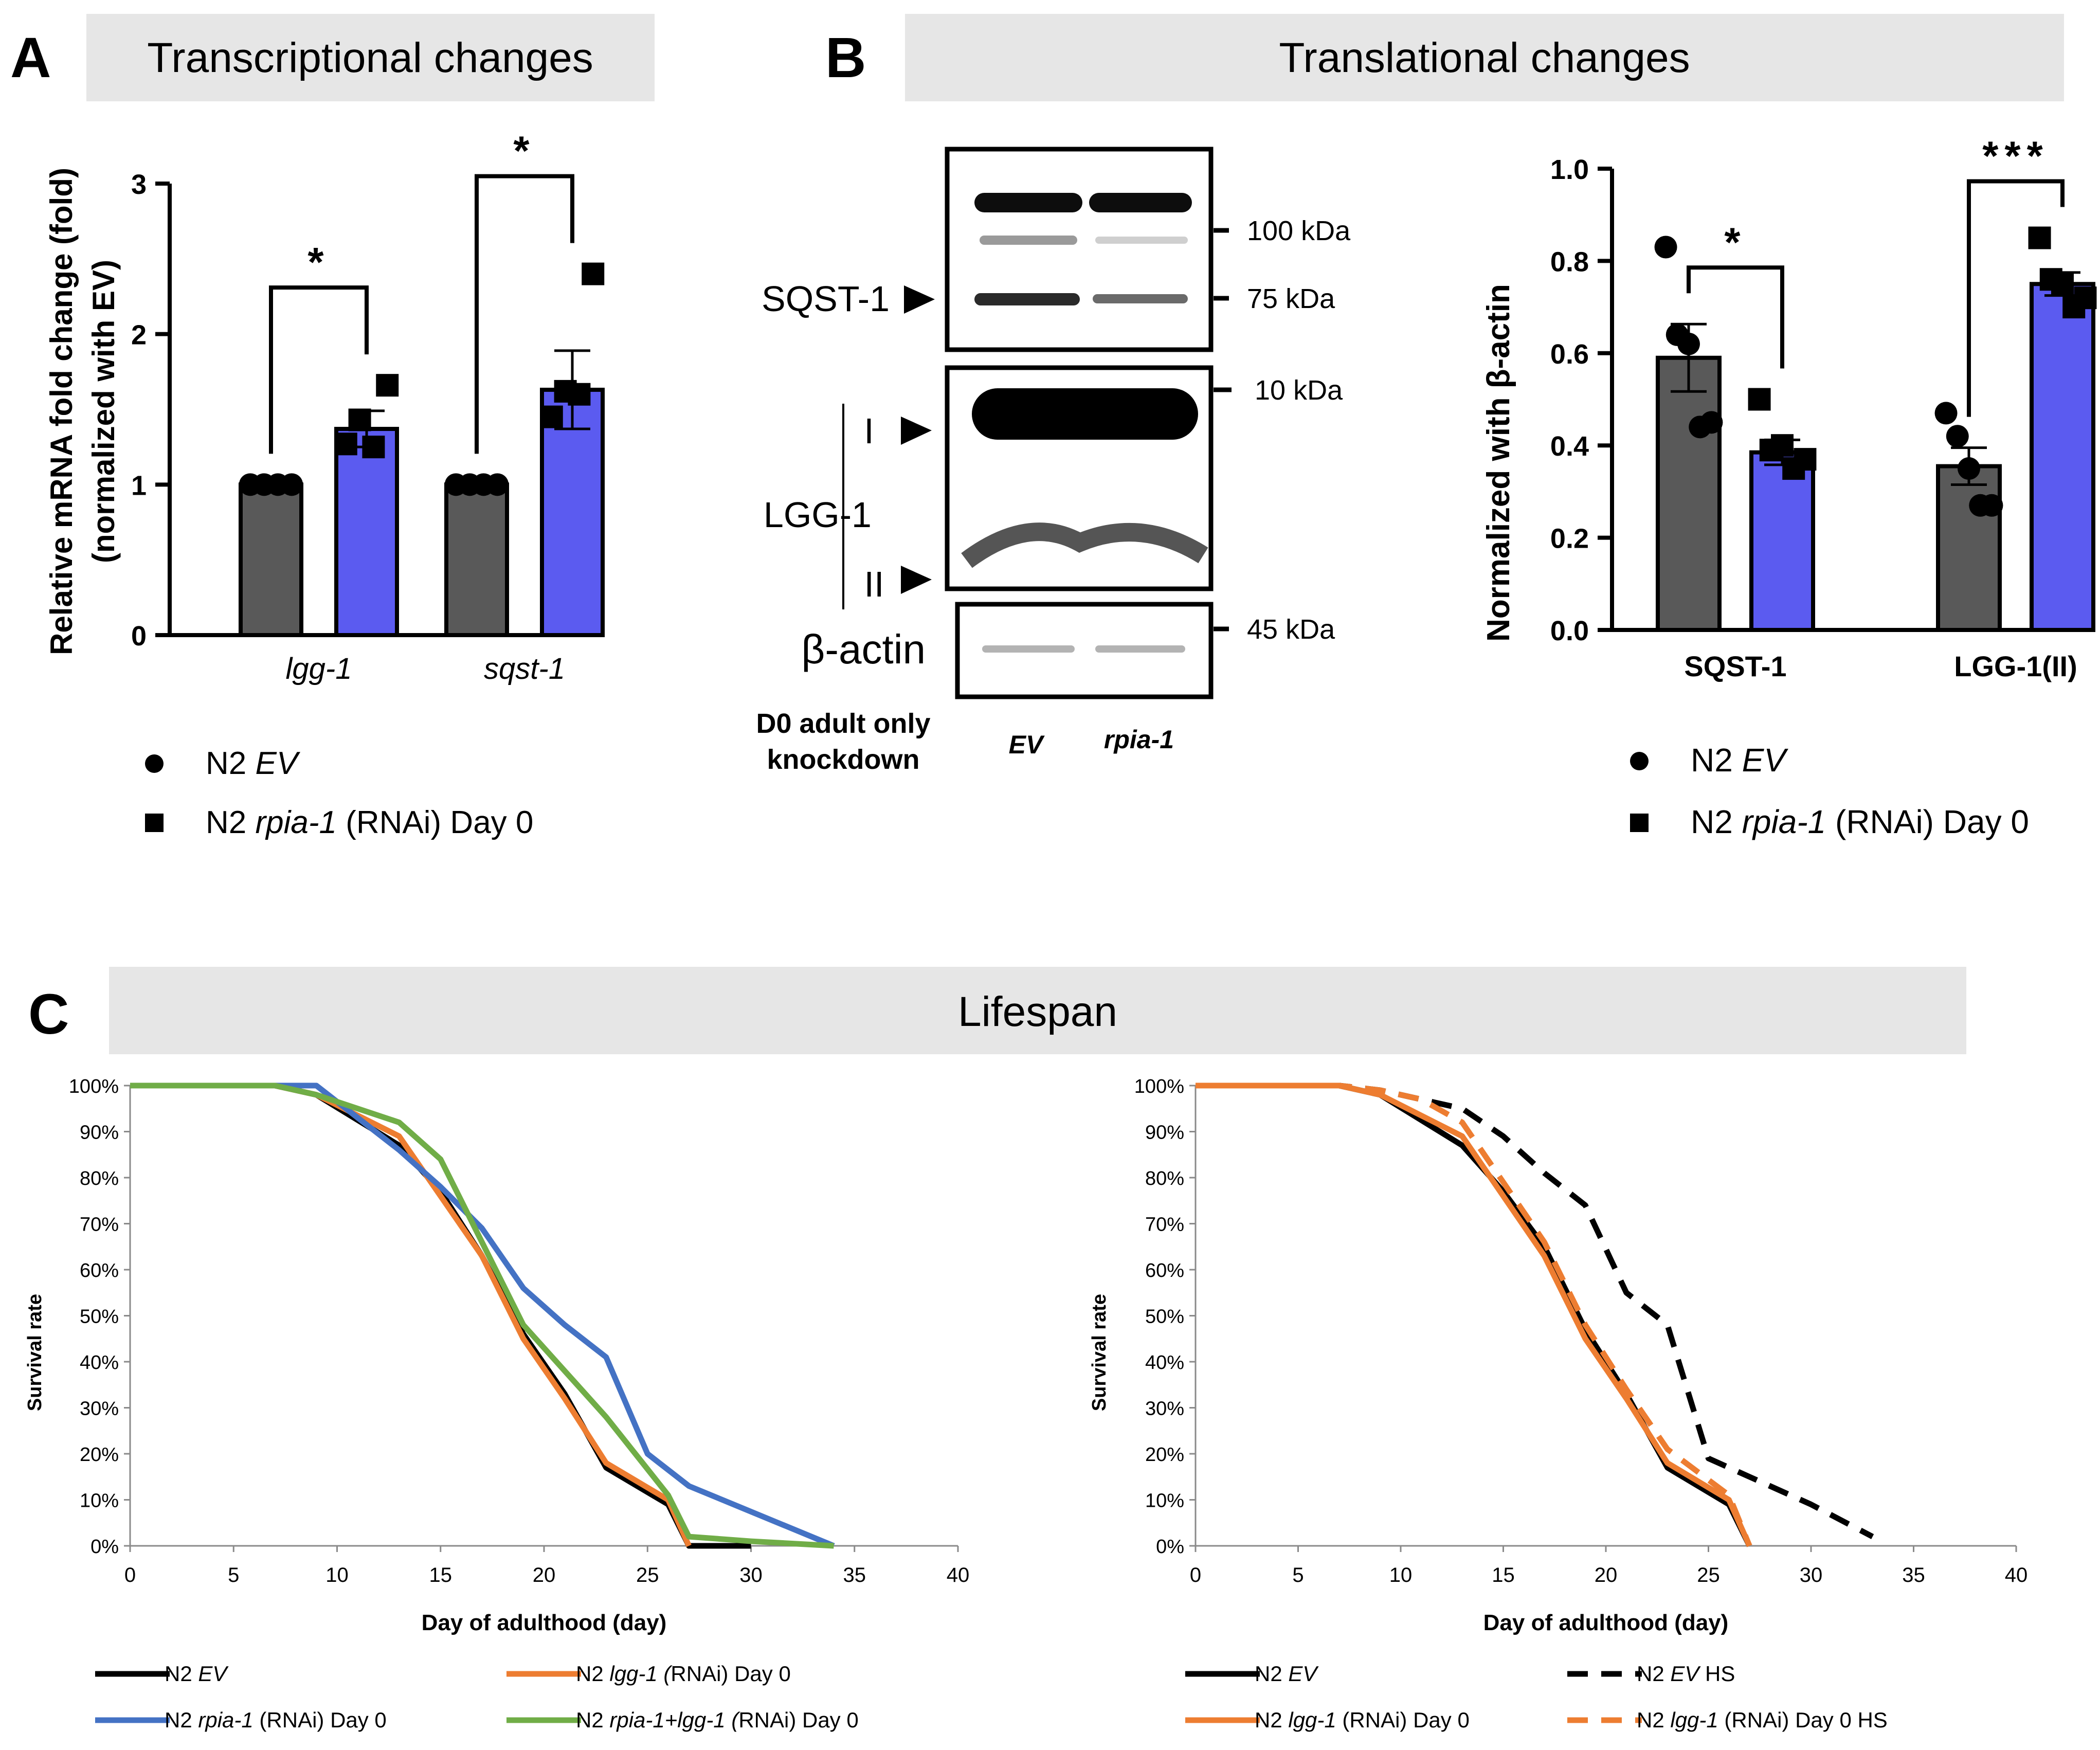 This screenshot has height=1750, width=2100. What do you see at coordinates (1569, 539) in the screenshot?
I see `y-tick-label: 0.2` at bounding box center [1569, 539].